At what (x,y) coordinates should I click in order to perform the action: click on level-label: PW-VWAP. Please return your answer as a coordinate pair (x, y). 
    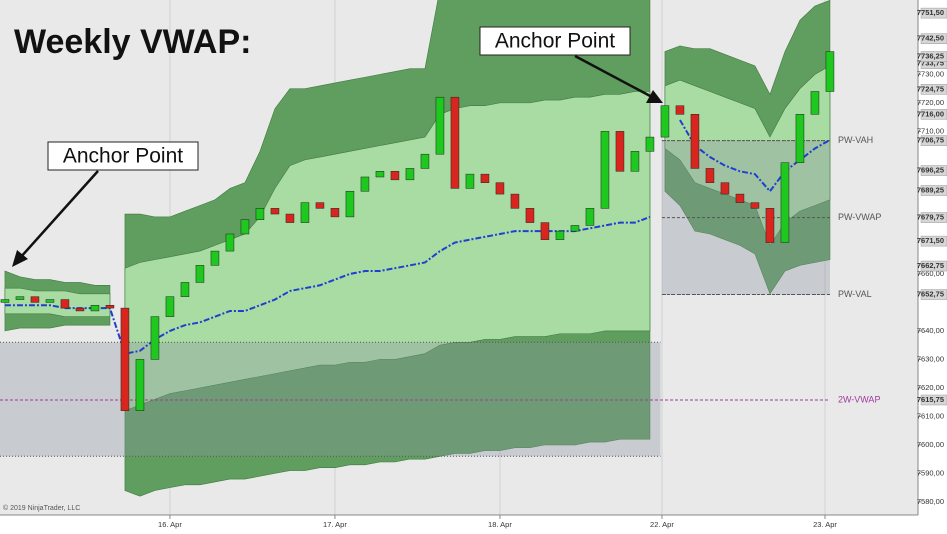
    Looking at the image, I should click on (860, 217).